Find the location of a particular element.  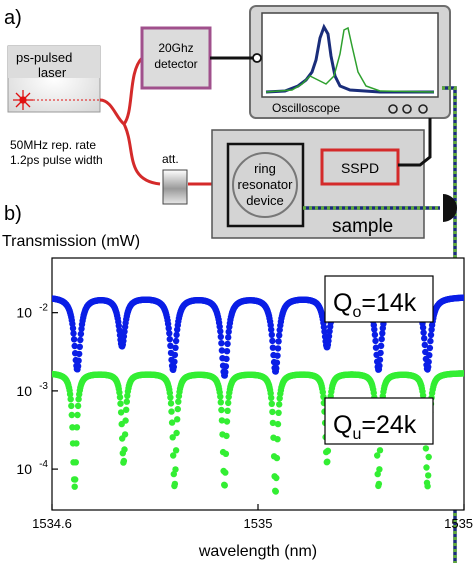

sspd-label: SSPD is located at coordinates (360, 168).